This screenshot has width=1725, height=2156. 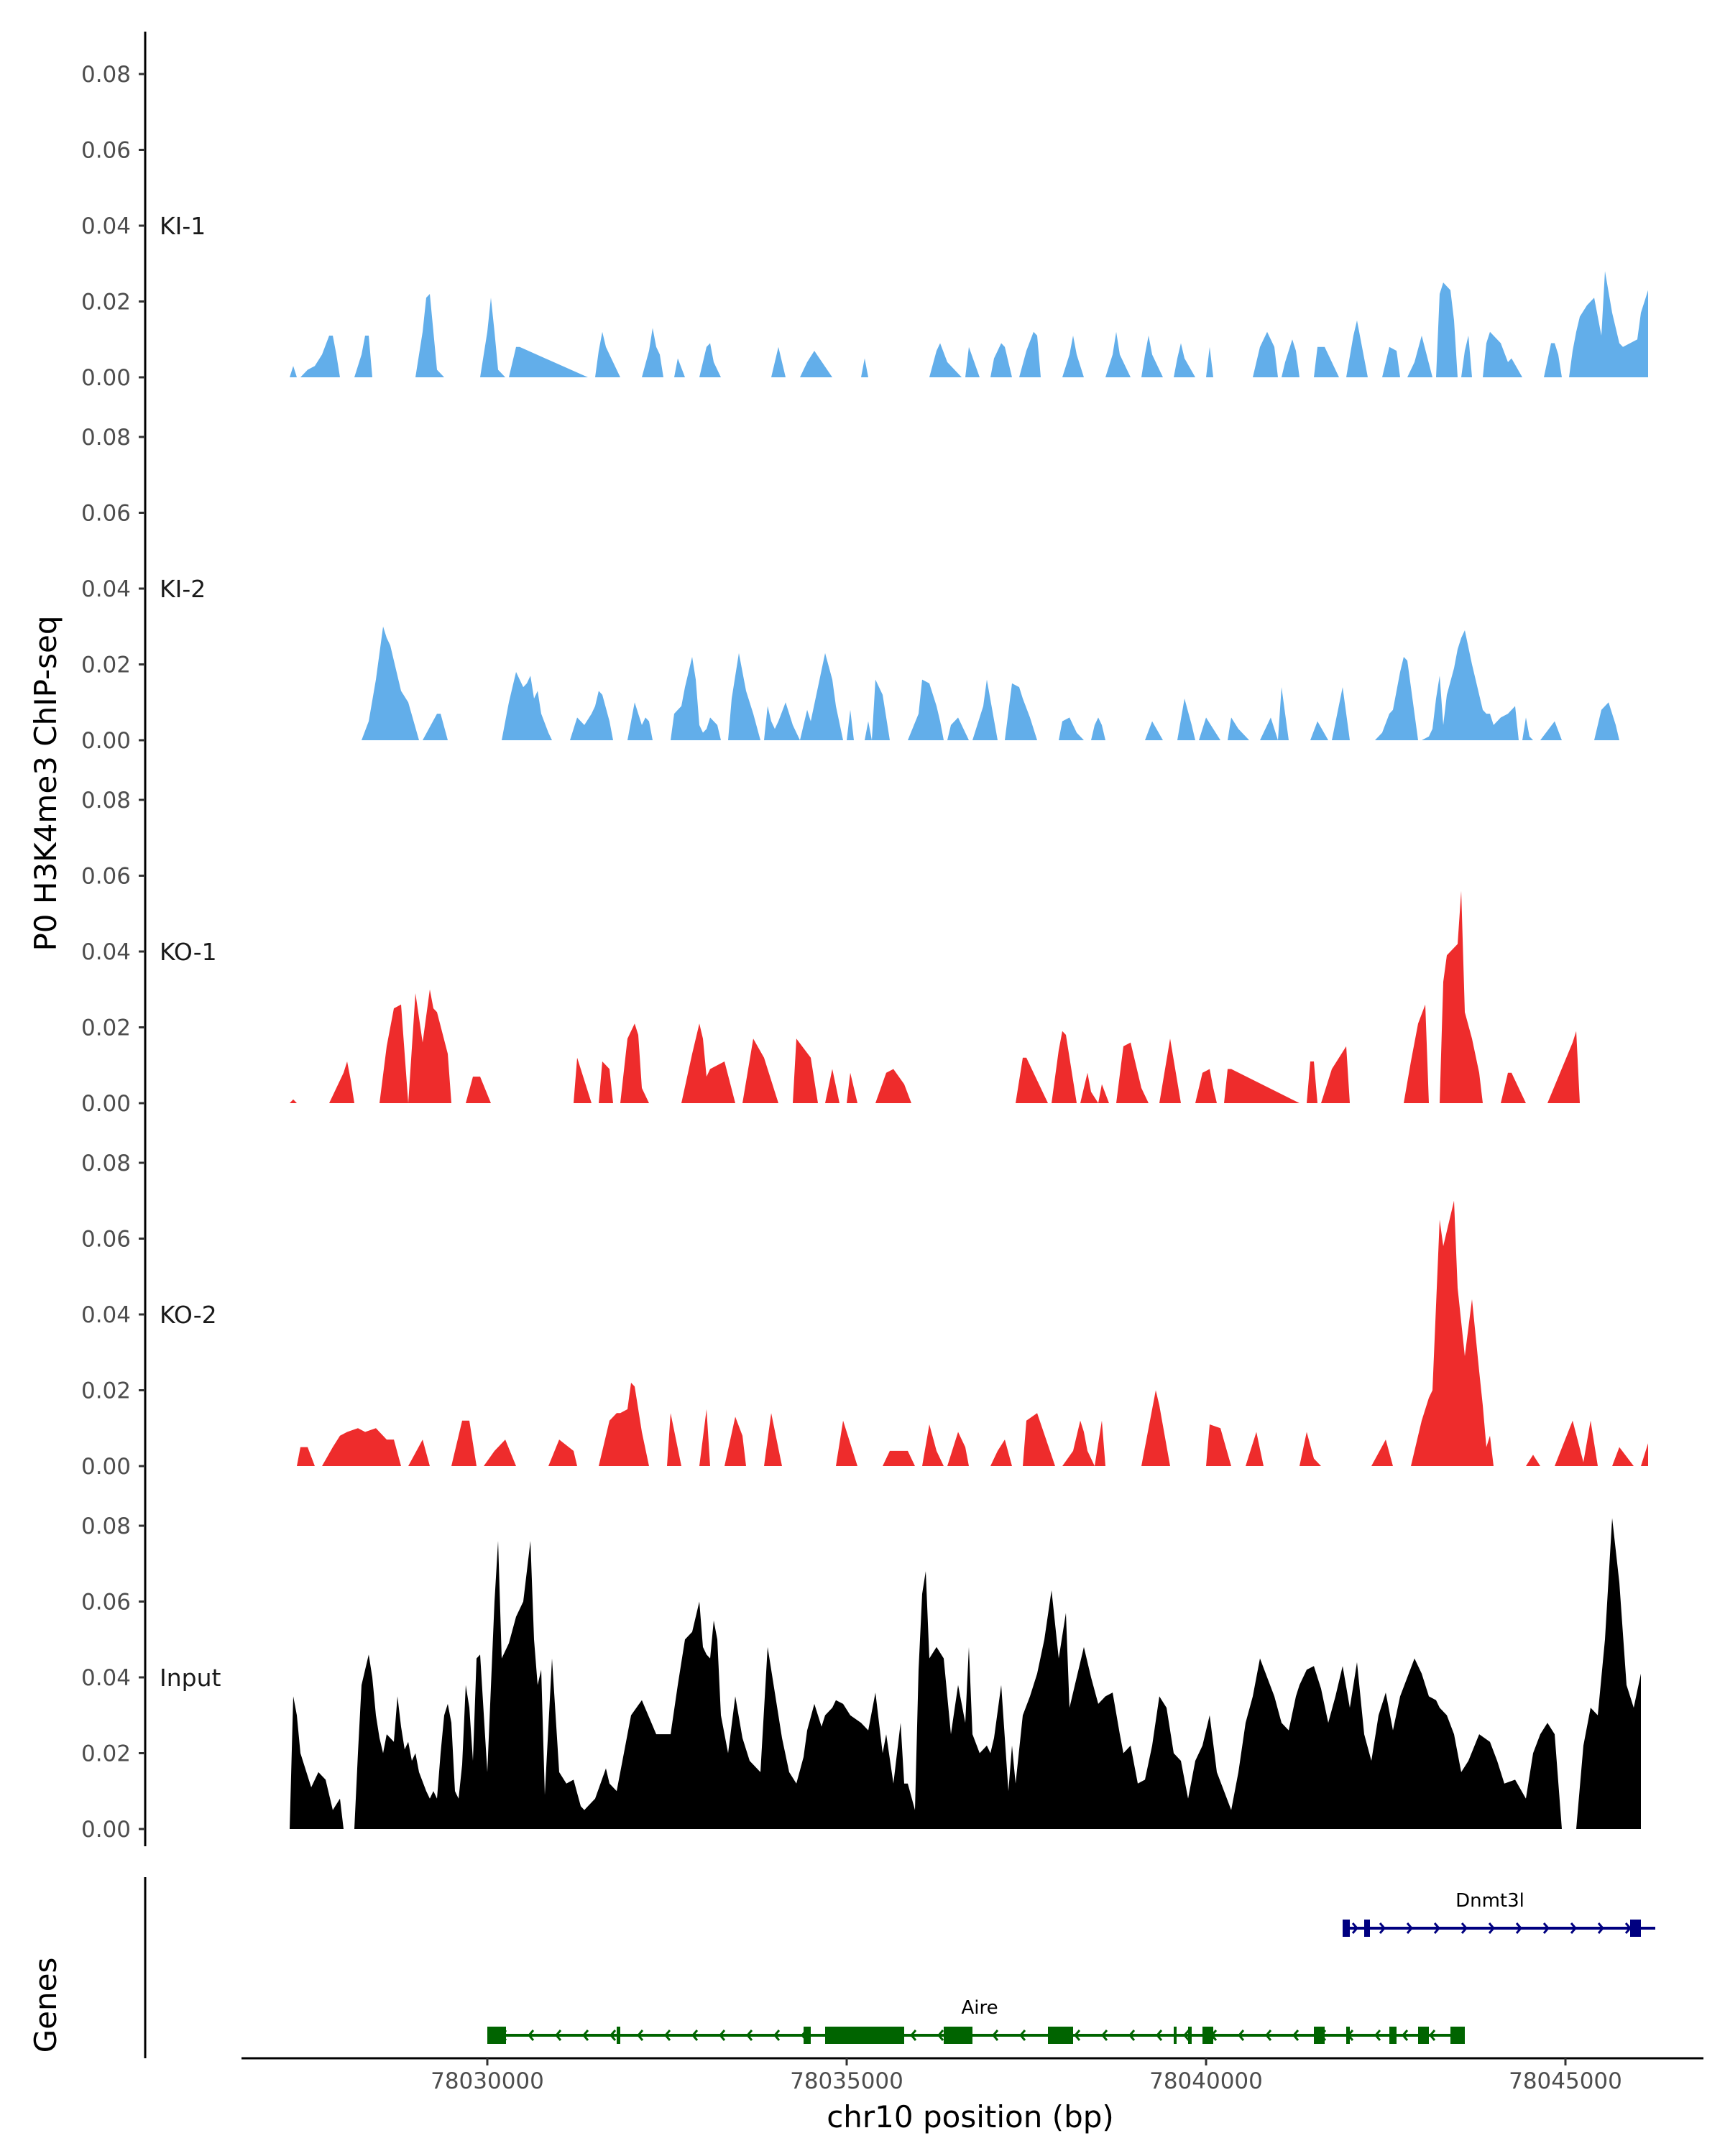 I want to click on y-axis-title: P0 H3K4me3 ChIP-seq, so click(x=45, y=783).